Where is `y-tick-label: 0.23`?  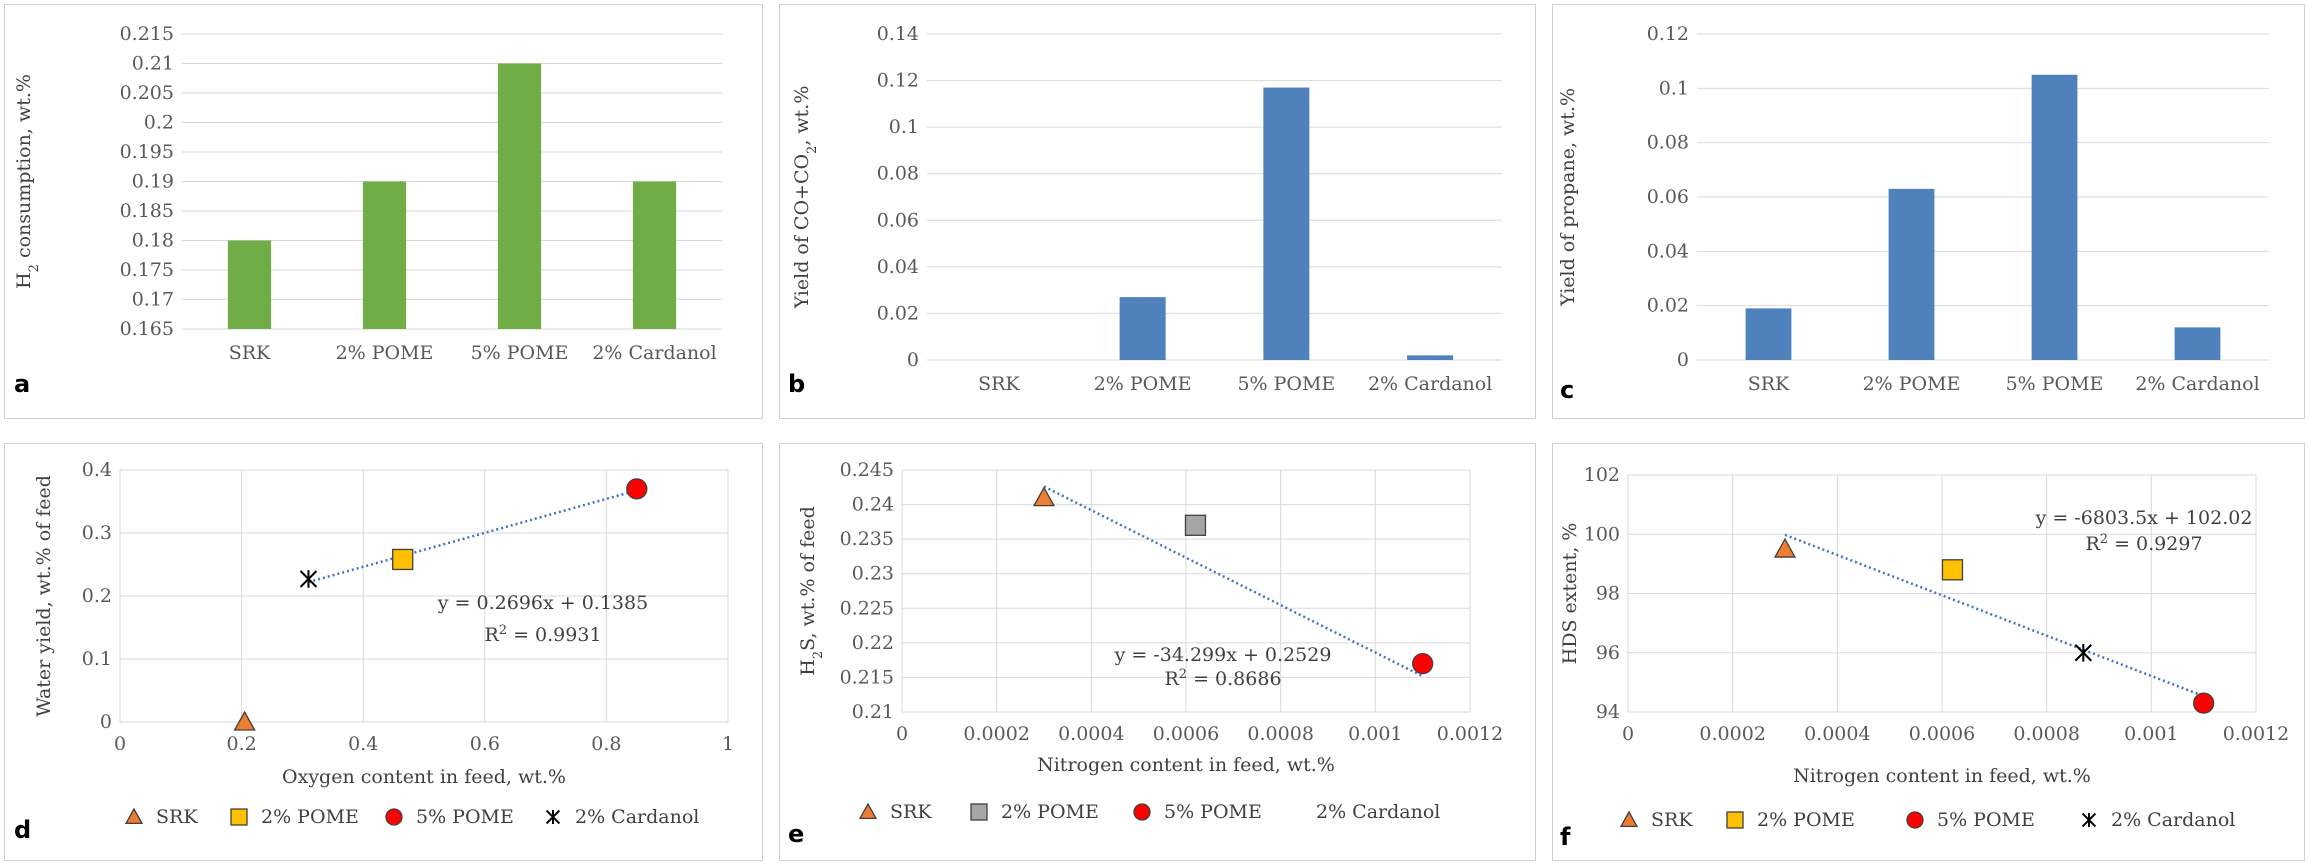 y-tick-label: 0.23 is located at coordinates (873, 574).